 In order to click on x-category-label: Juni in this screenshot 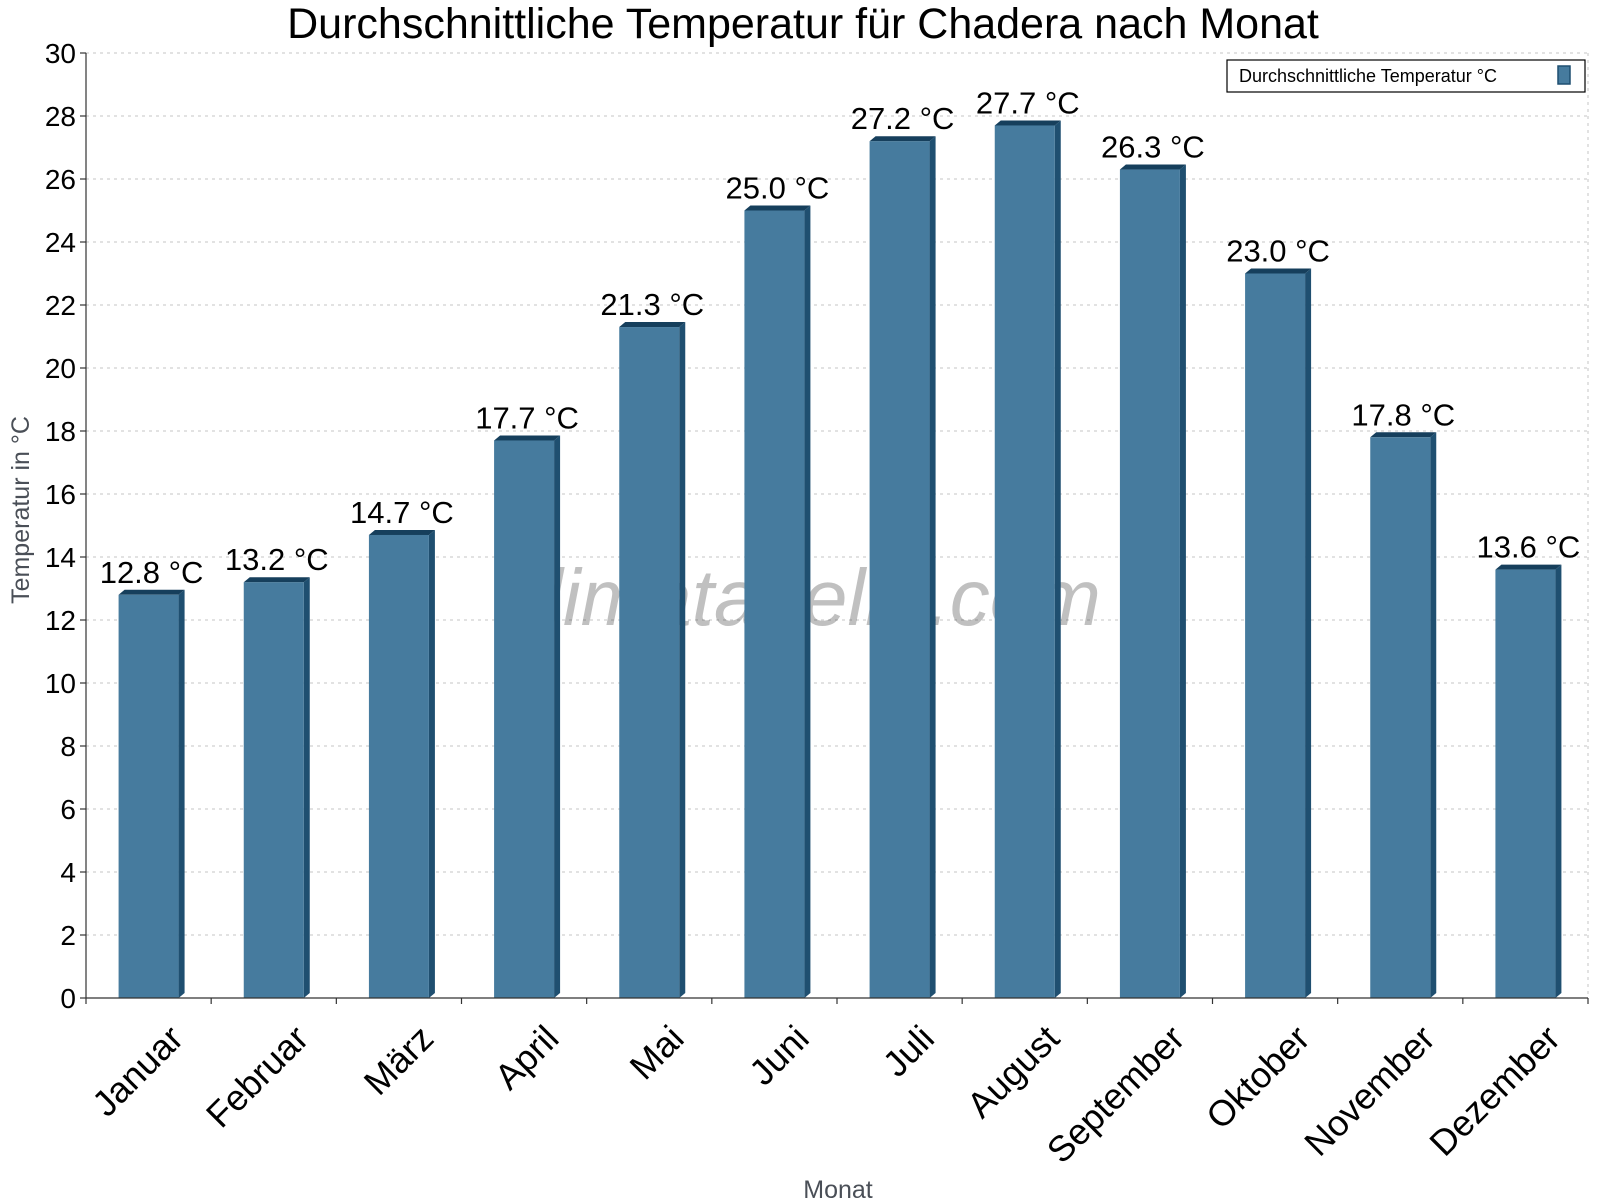, I will do `click(779, 1055)`.